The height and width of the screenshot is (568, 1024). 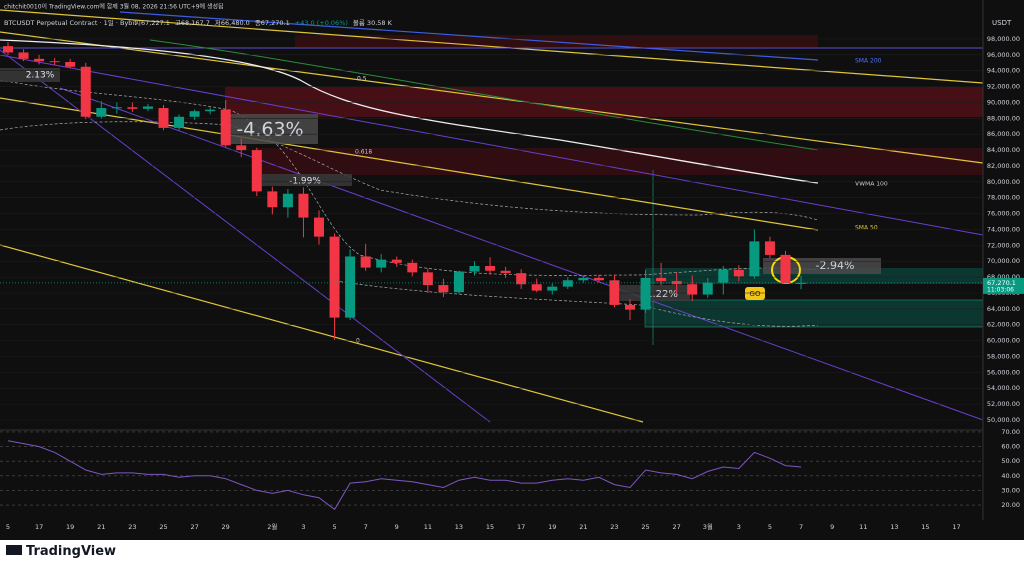 What do you see at coordinates (521, 527) in the screenshot?
I see `x-tick-label: 17` at bounding box center [521, 527].